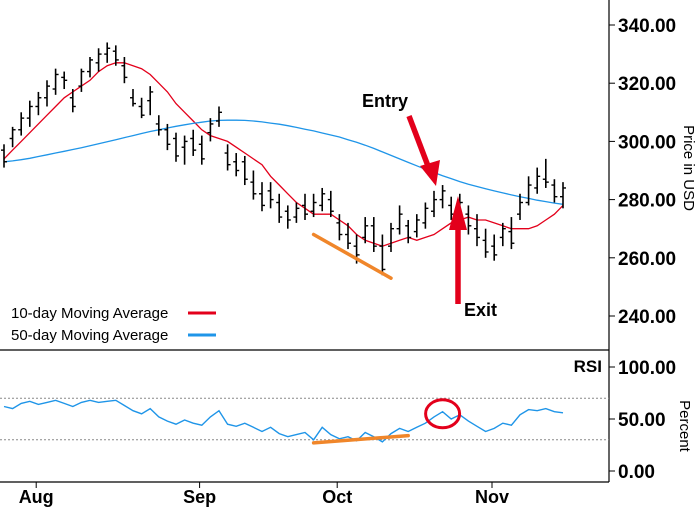  Describe the element at coordinates (89, 335) in the screenshot. I see `legend-label-50day: 50-day Moving Average` at that location.